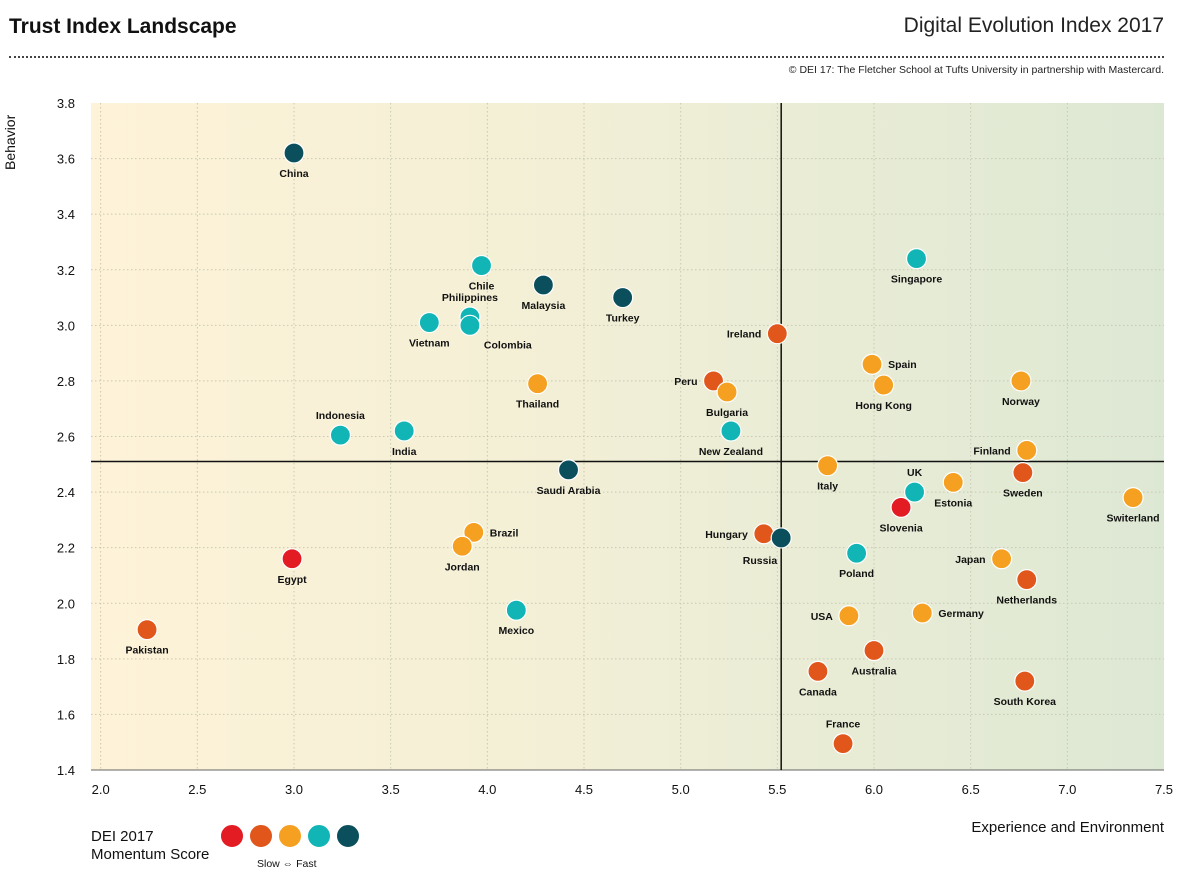 Image resolution: width=1186 pixels, height=883 pixels. What do you see at coordinates (764, 534) in the screenshot?
I see `point-hungary` at bounding box center [764, 534].